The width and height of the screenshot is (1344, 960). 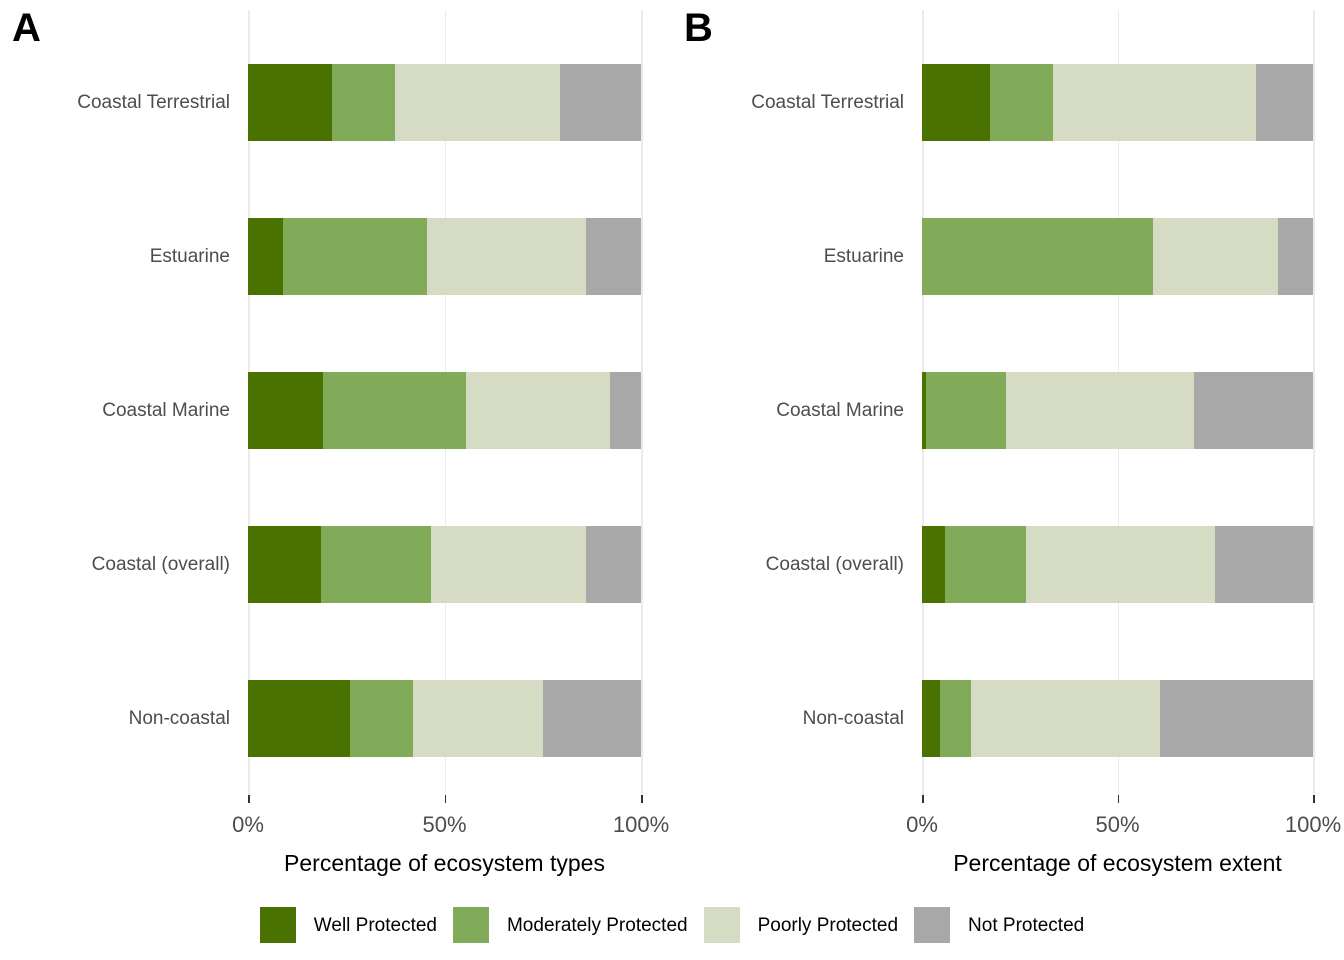 What do you see at coordinates (721, 925) in the screenshot?
I see `legend-key-poorly-protected` at bounding box center [721, 925].